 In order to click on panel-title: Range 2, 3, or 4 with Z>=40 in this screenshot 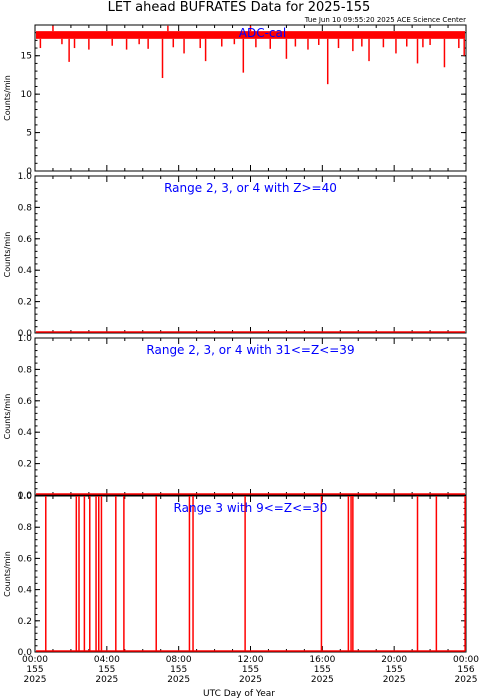, I will do `click(250, 188)`.